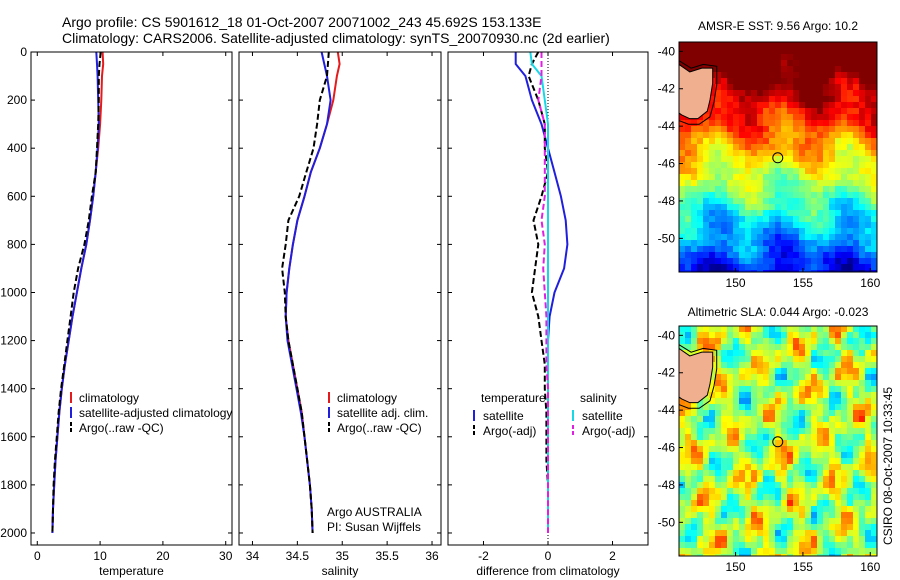  What do you see at coordinates (17, 244) in the screenshot?
I see `depth-tick-label: 800` at bounding box center [17, 244].